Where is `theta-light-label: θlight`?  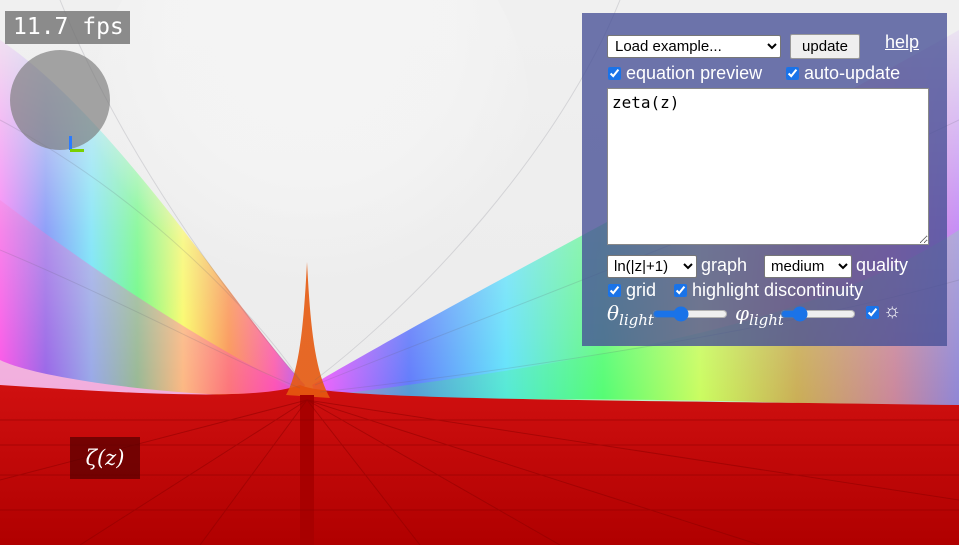
theta-light-label: θlight is located at coordinates (630, 315).